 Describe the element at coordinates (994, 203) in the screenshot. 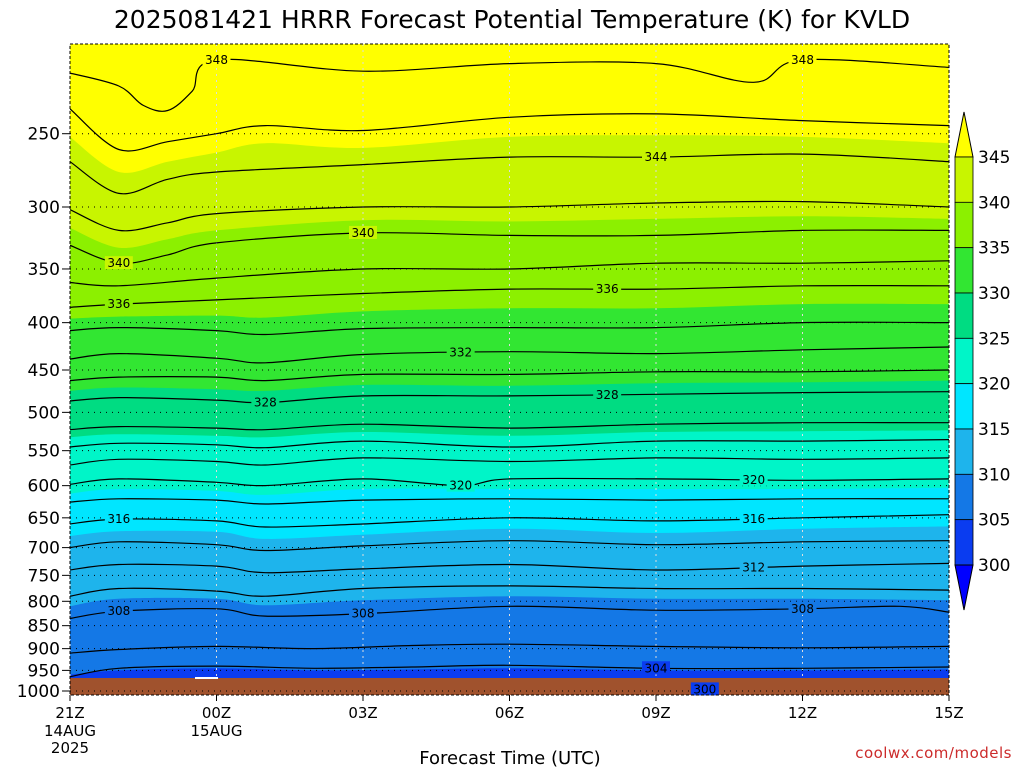

I see `colorbar-label-340: 340` at that location.